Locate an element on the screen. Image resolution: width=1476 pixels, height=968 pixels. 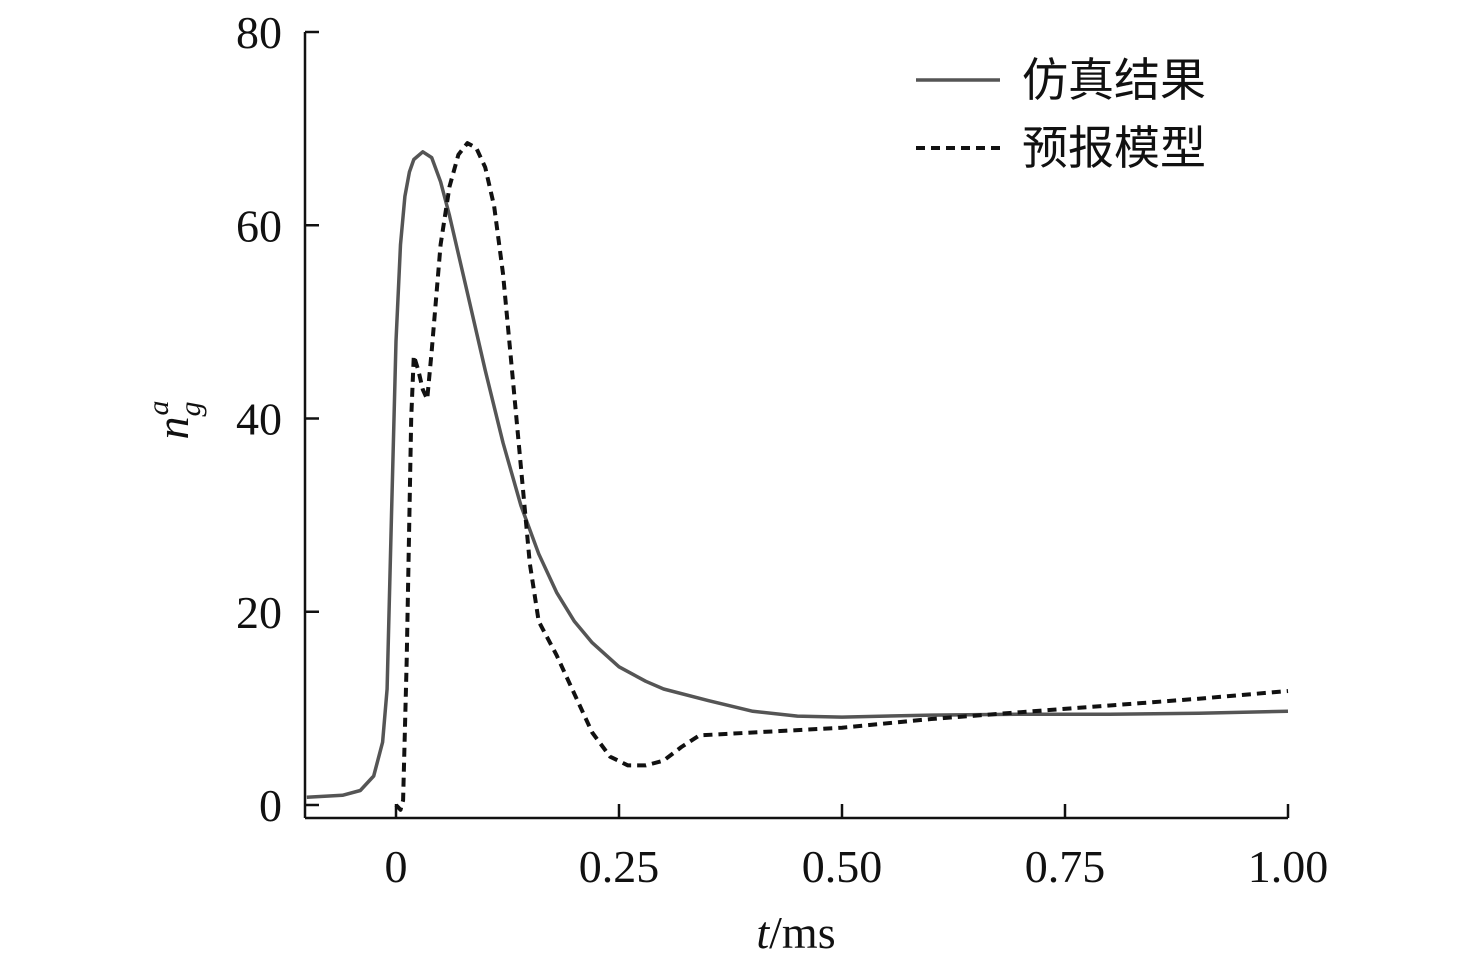
y-axis-label-sup: a is located at coordinates (158, 408).